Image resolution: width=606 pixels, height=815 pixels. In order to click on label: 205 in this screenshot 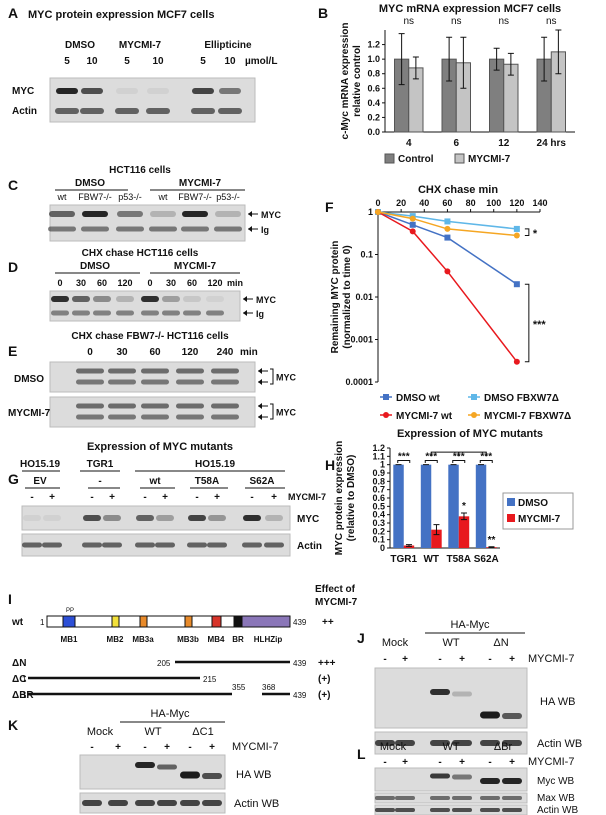, I will do `click(164, 663)`.